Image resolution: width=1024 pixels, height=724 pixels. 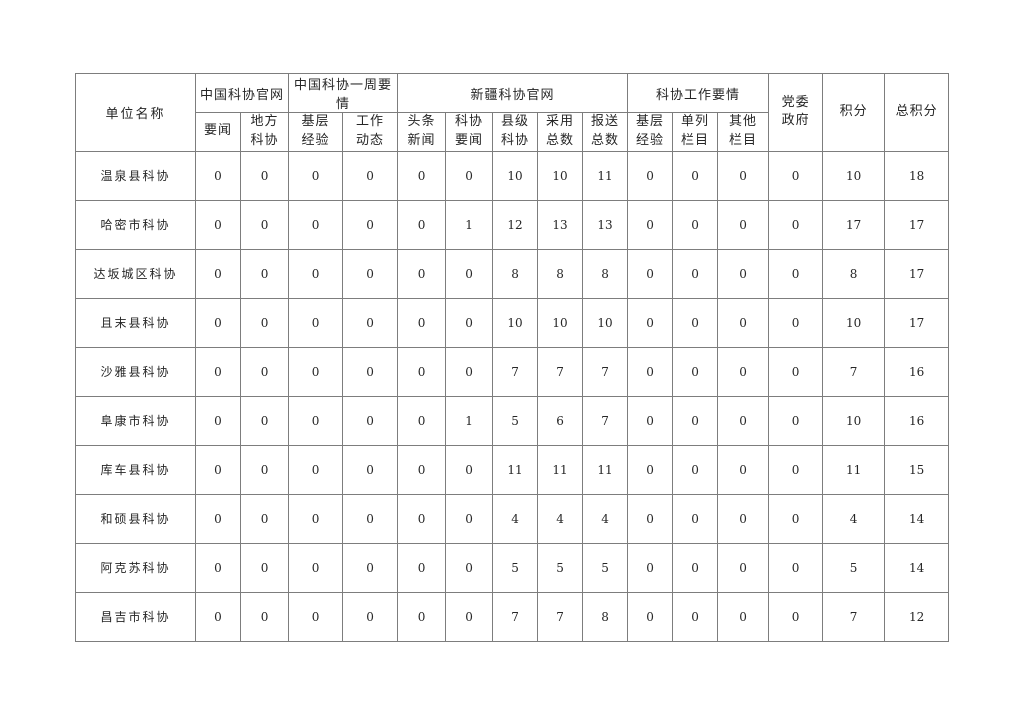 I want to click on unit-name-cell: 和硕县科协, so click(x=135, y=518).